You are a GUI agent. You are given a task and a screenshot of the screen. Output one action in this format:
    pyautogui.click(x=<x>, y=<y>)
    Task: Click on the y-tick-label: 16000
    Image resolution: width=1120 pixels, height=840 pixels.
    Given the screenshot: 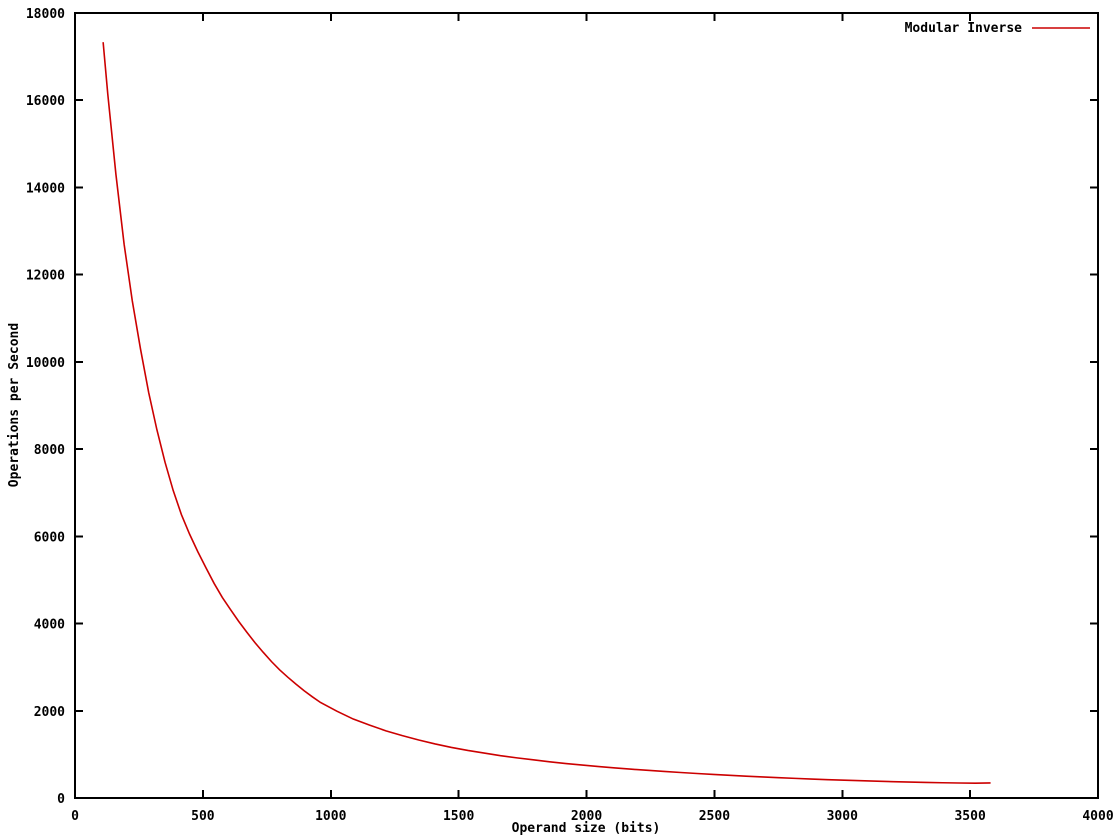 What is the action you would take?
    pyautogui.click(x=45, y=101)
    